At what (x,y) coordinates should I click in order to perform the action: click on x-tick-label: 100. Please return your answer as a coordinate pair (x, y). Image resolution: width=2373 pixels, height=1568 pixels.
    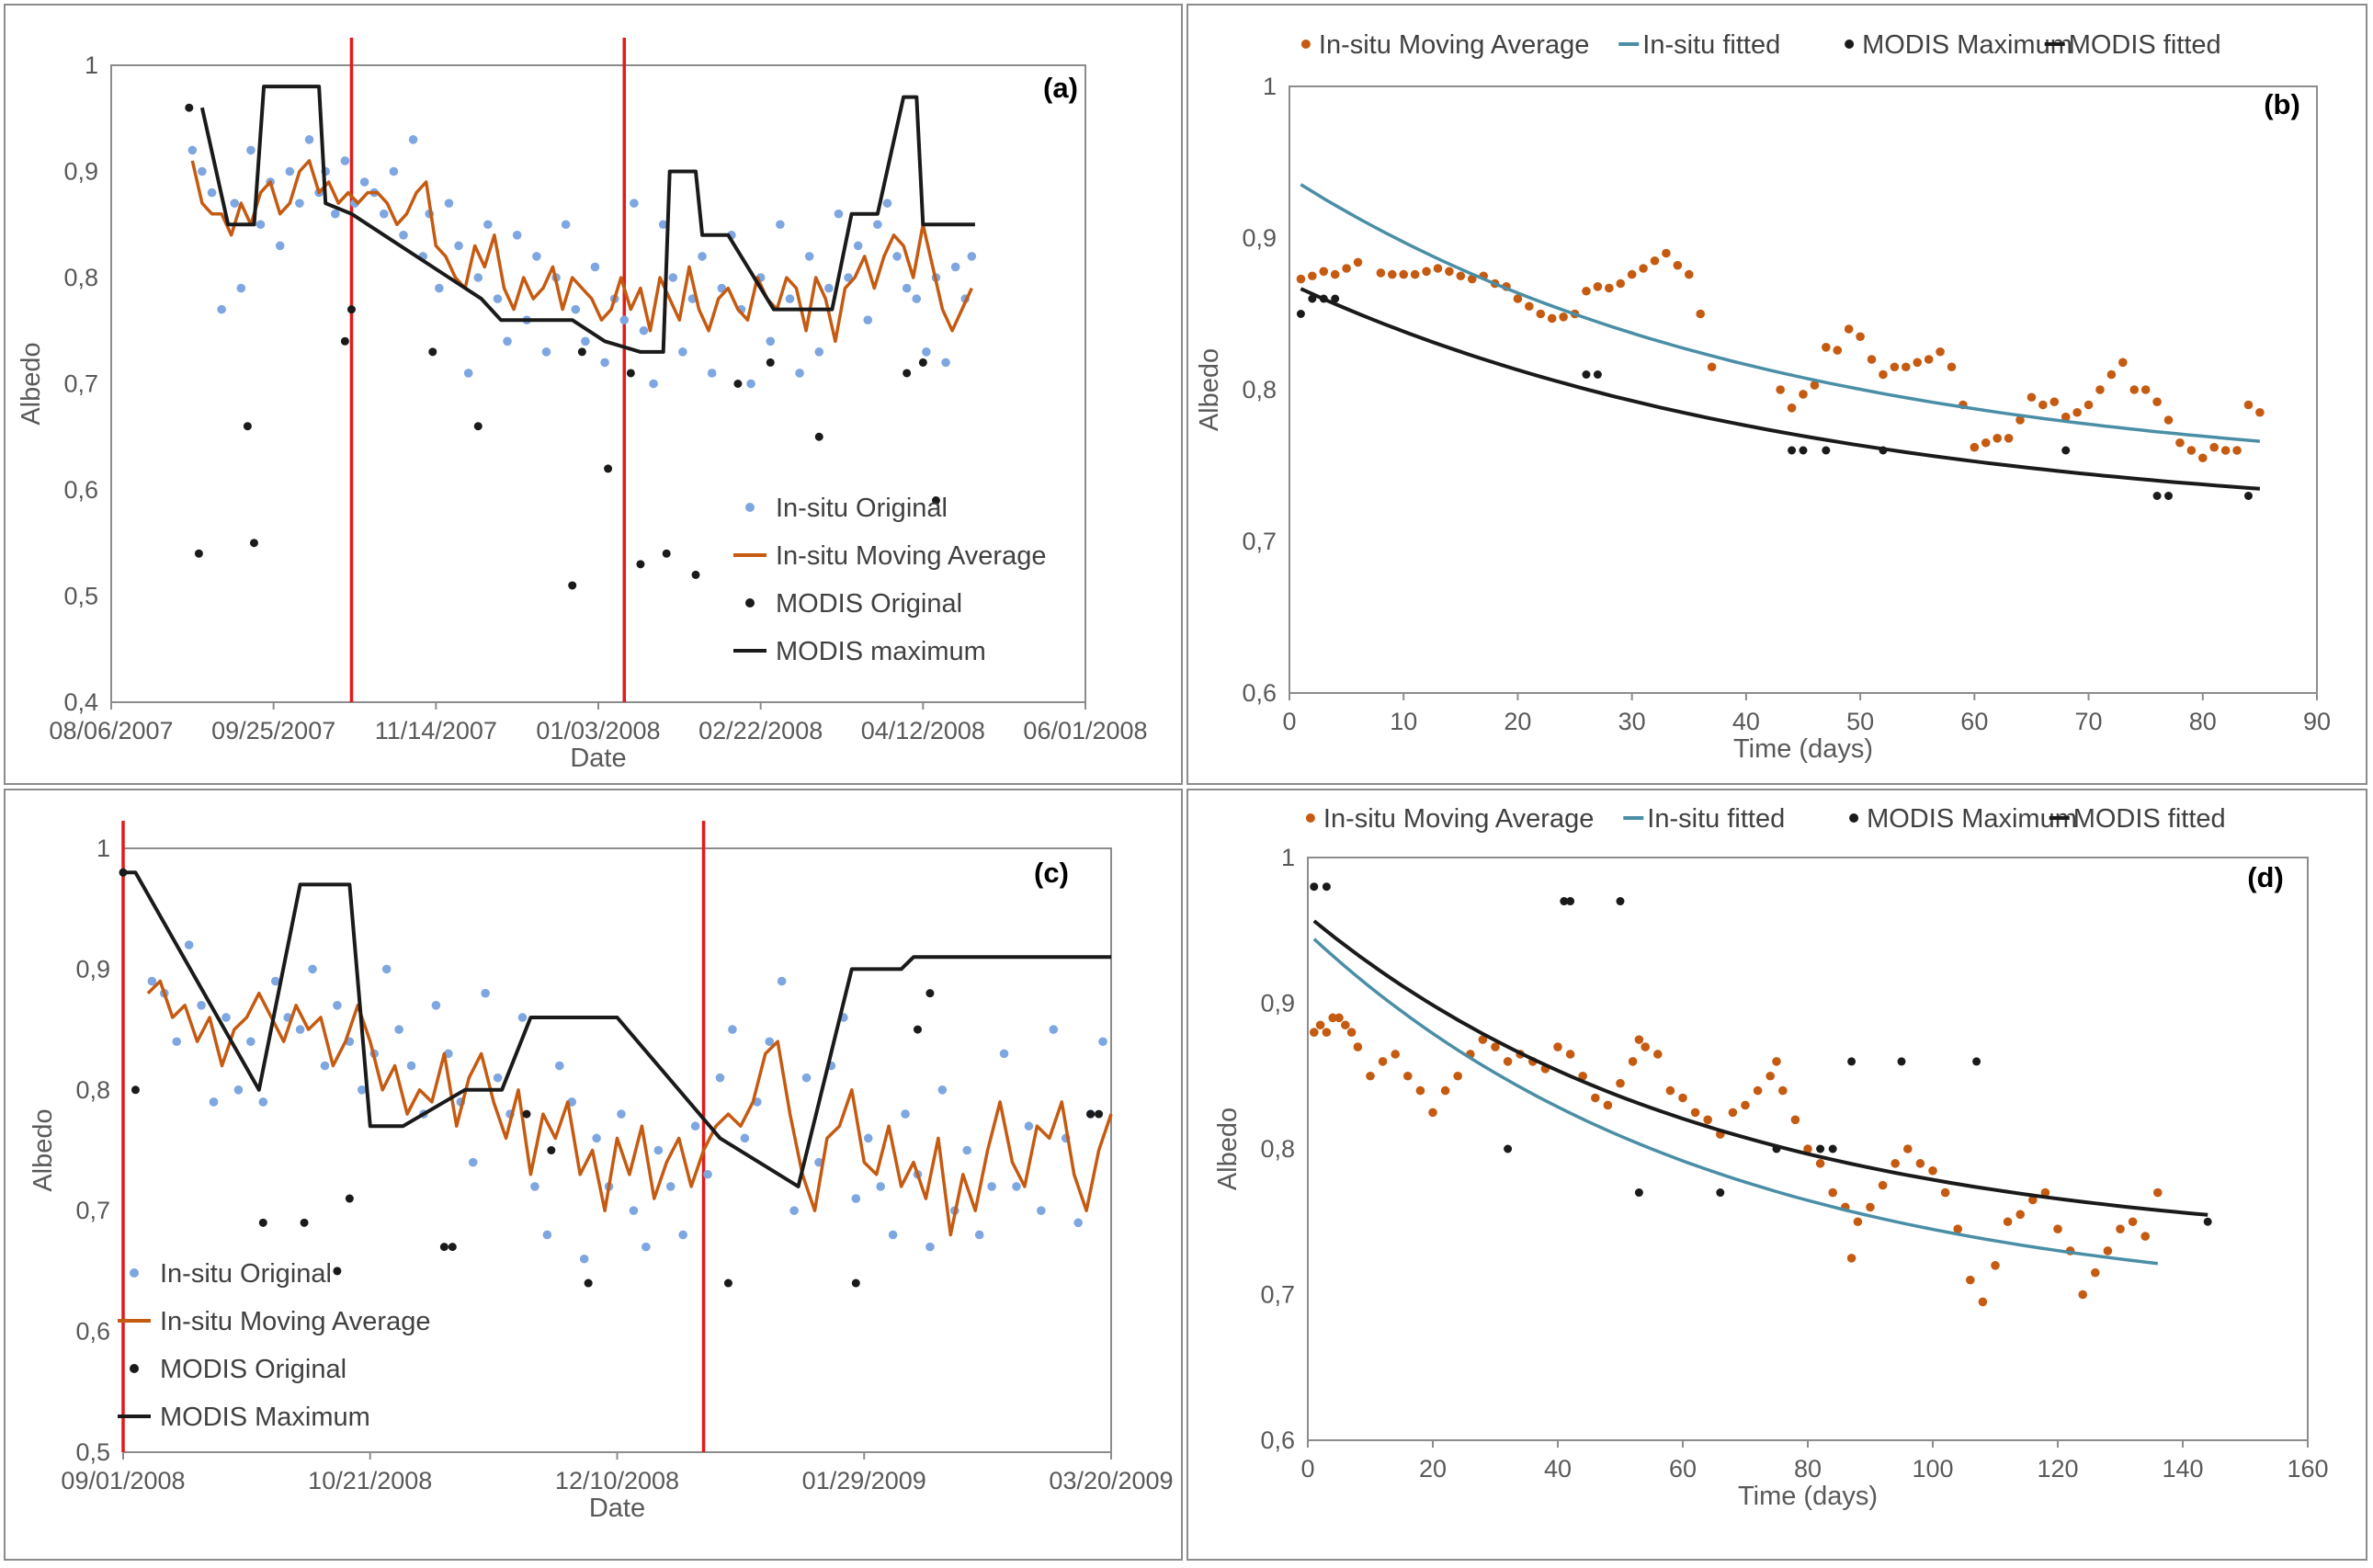
    Looking at the image, I should click on (1932, 1469).